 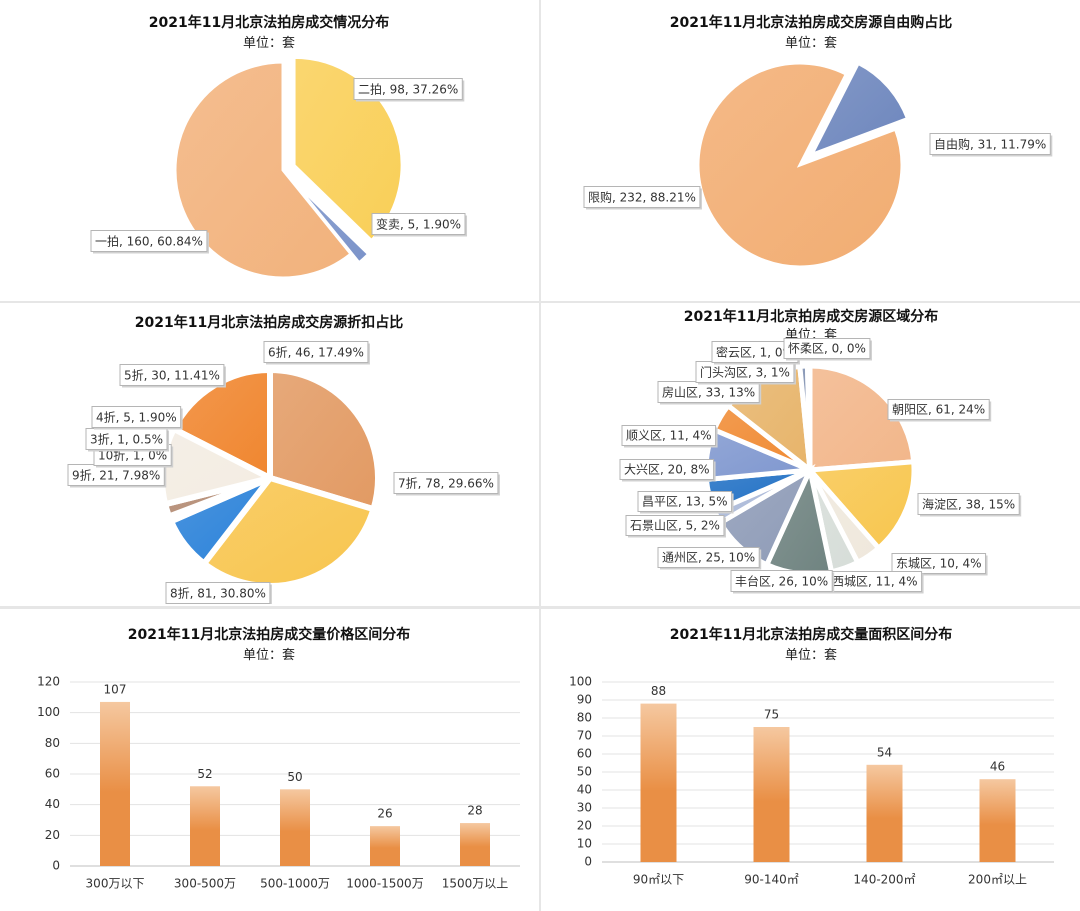 What do you see at coordinates (269, 23) in the screenshot?
I see `chart-title: 2021年11月北京法拍房成交情况分布` at bounding box center [269, 23].